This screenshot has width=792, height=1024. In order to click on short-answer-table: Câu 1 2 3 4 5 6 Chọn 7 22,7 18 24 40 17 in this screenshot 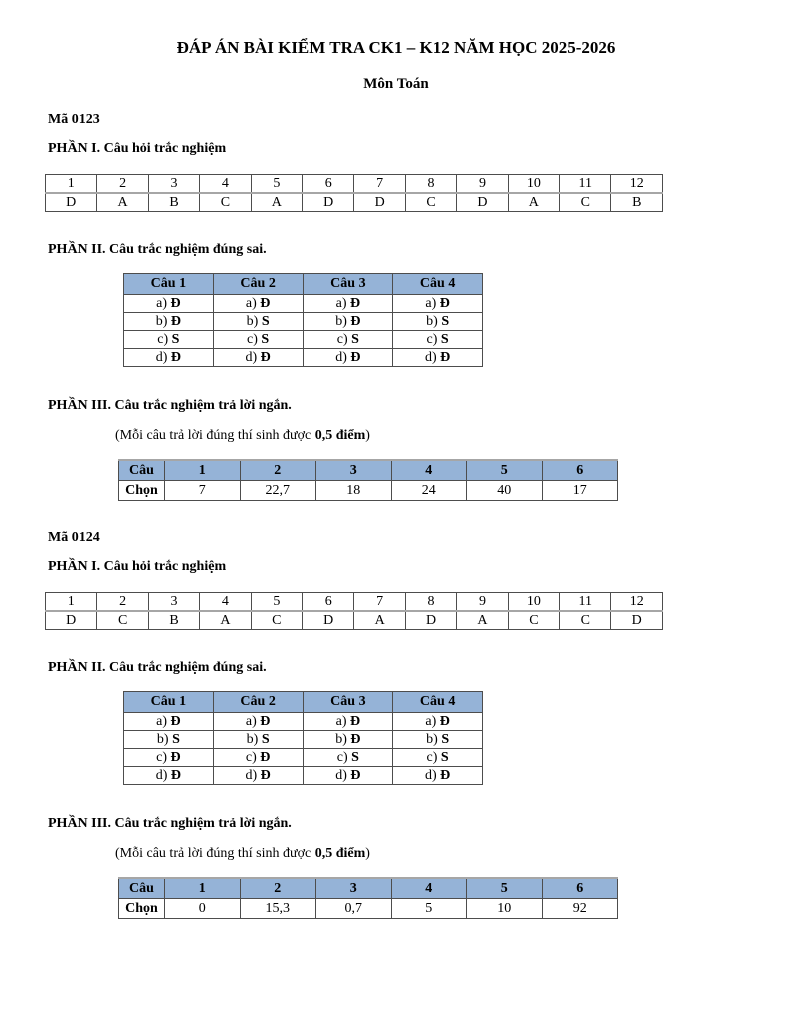, I will do `click(368, 480)`.